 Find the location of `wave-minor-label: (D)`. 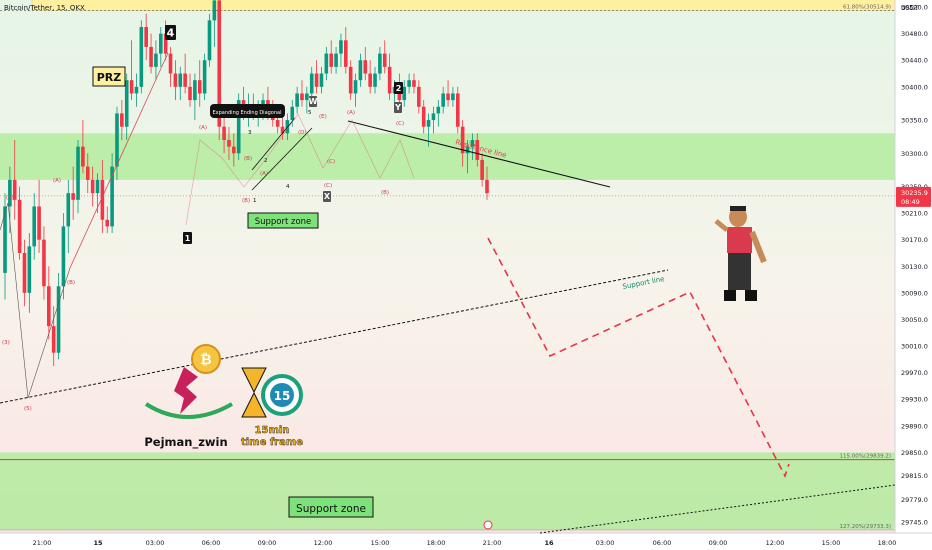

wave-minor-label: (D) is located at coordinates (302, 133).